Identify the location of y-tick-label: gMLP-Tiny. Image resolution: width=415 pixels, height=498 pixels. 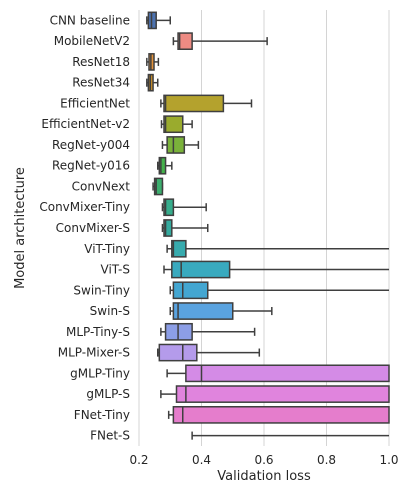
(100, 373).